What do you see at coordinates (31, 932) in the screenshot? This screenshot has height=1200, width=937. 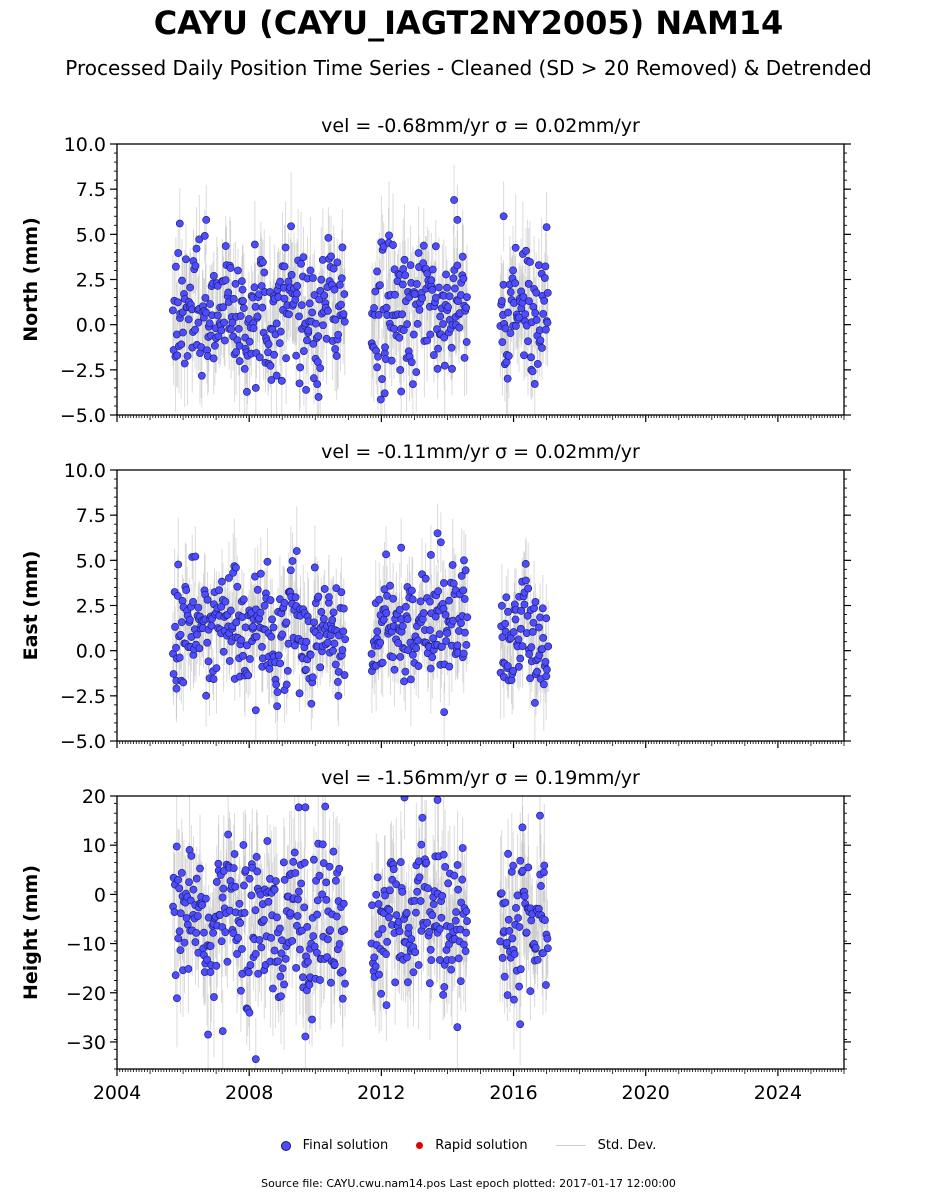 I see `y-axis-label: Height (mm)` at bounding box center [31, 932].